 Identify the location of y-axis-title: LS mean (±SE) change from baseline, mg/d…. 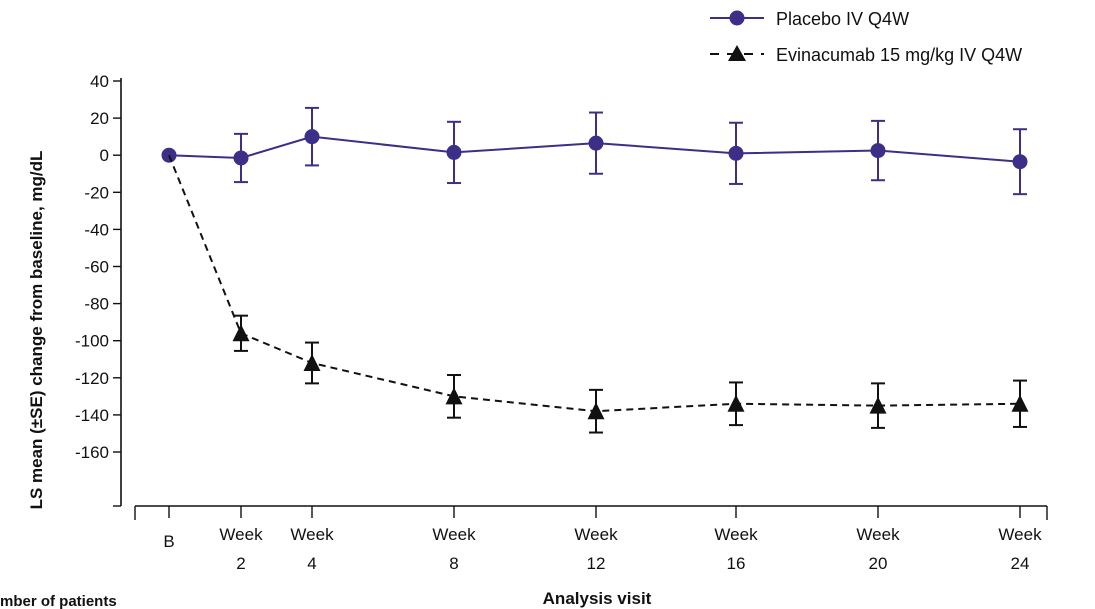
(36, 330).